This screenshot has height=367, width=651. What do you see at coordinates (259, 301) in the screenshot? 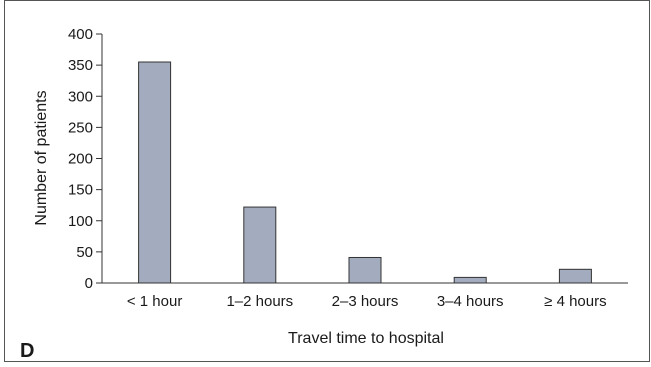
I see `x-tick-label: 1–2 hours` at bounding box center [259, 301].